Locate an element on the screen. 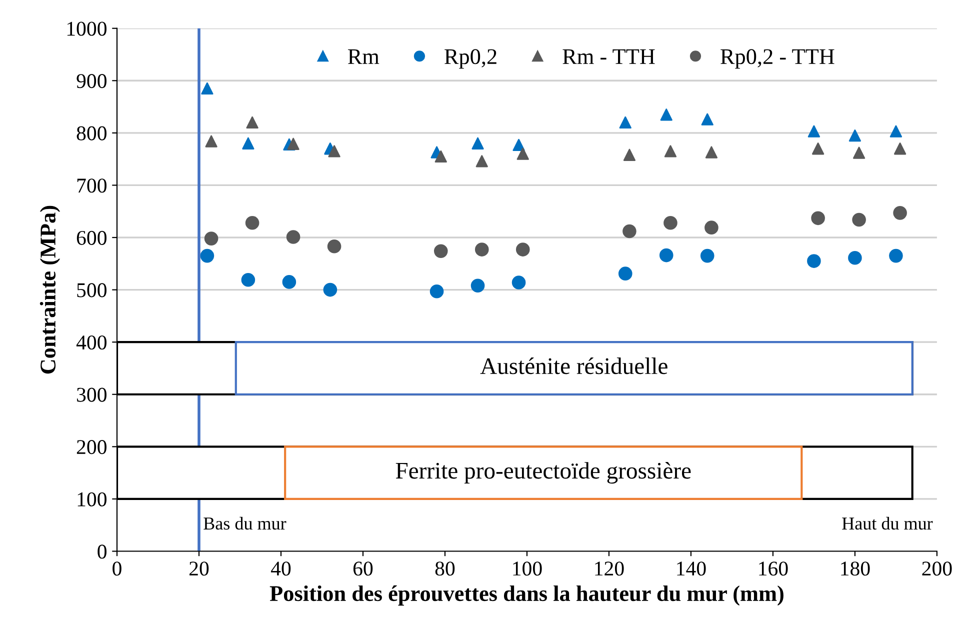  x-tick-label: 20 is located at coordinates (199, 569).